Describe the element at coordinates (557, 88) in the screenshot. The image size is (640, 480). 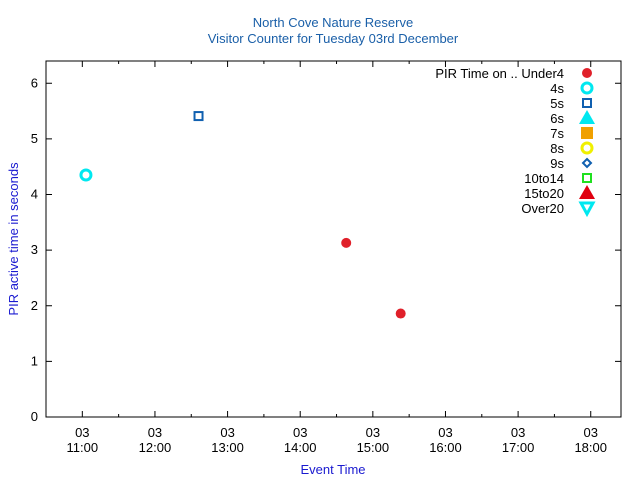
I see `legend-label: 4s` at that location.